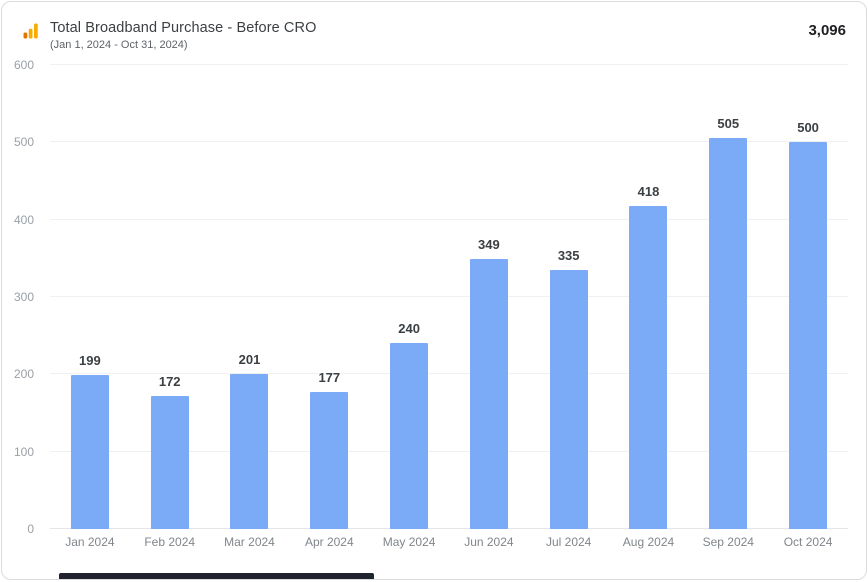 The image size is (868, 582). What do you see at coordinates (728, 333) in the screenshot?
I see `bar-sep-2024` at bounding box center [728, 333].